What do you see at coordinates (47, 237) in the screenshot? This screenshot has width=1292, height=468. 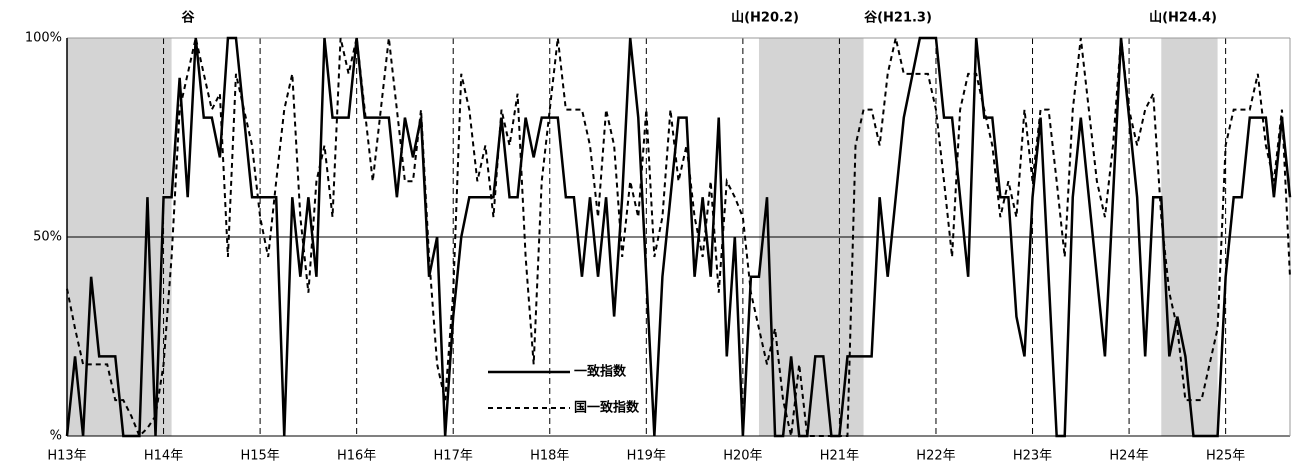 I see `y-tick-label: 50%` at bounding box center [47, 237].